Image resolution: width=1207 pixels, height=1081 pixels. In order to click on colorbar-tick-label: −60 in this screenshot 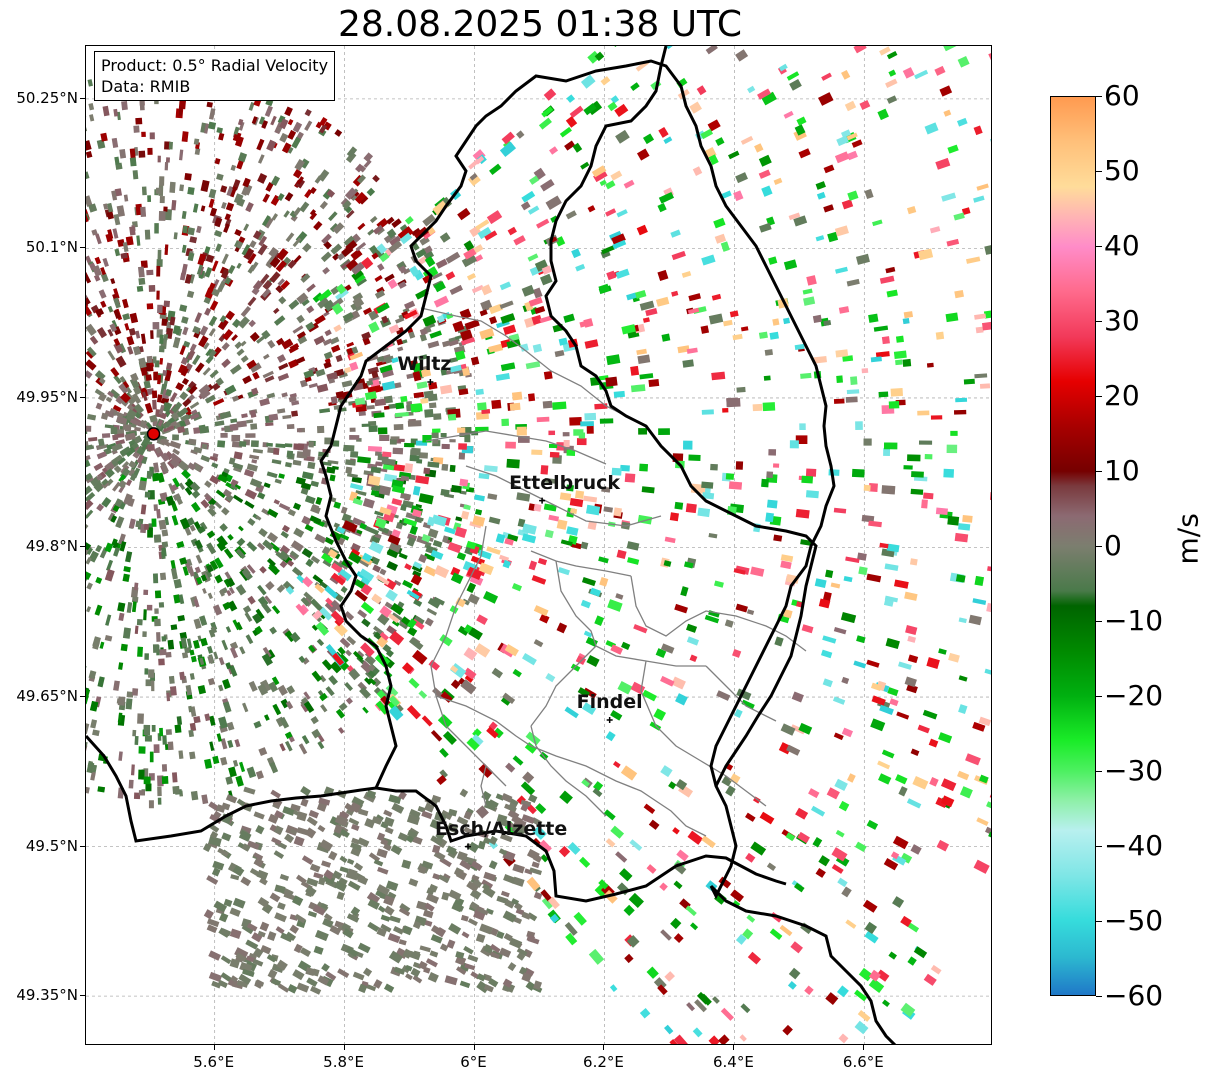, I will do `click(1134, 995)`.